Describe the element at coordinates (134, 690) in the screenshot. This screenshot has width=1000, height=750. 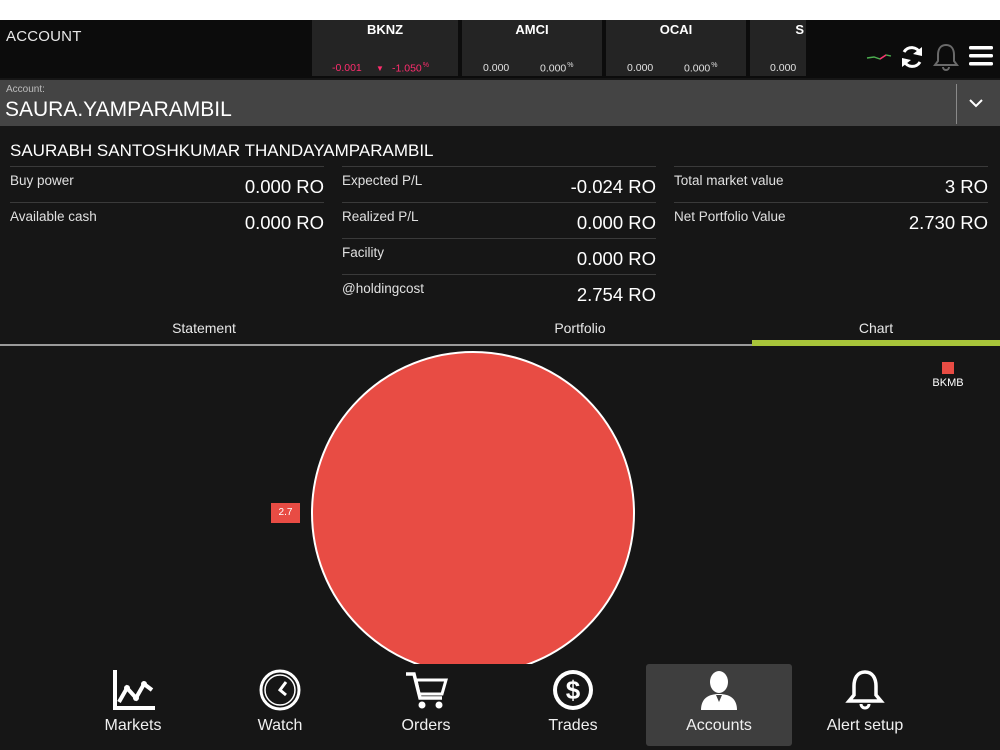
I see `line-chart-icon` at that location.